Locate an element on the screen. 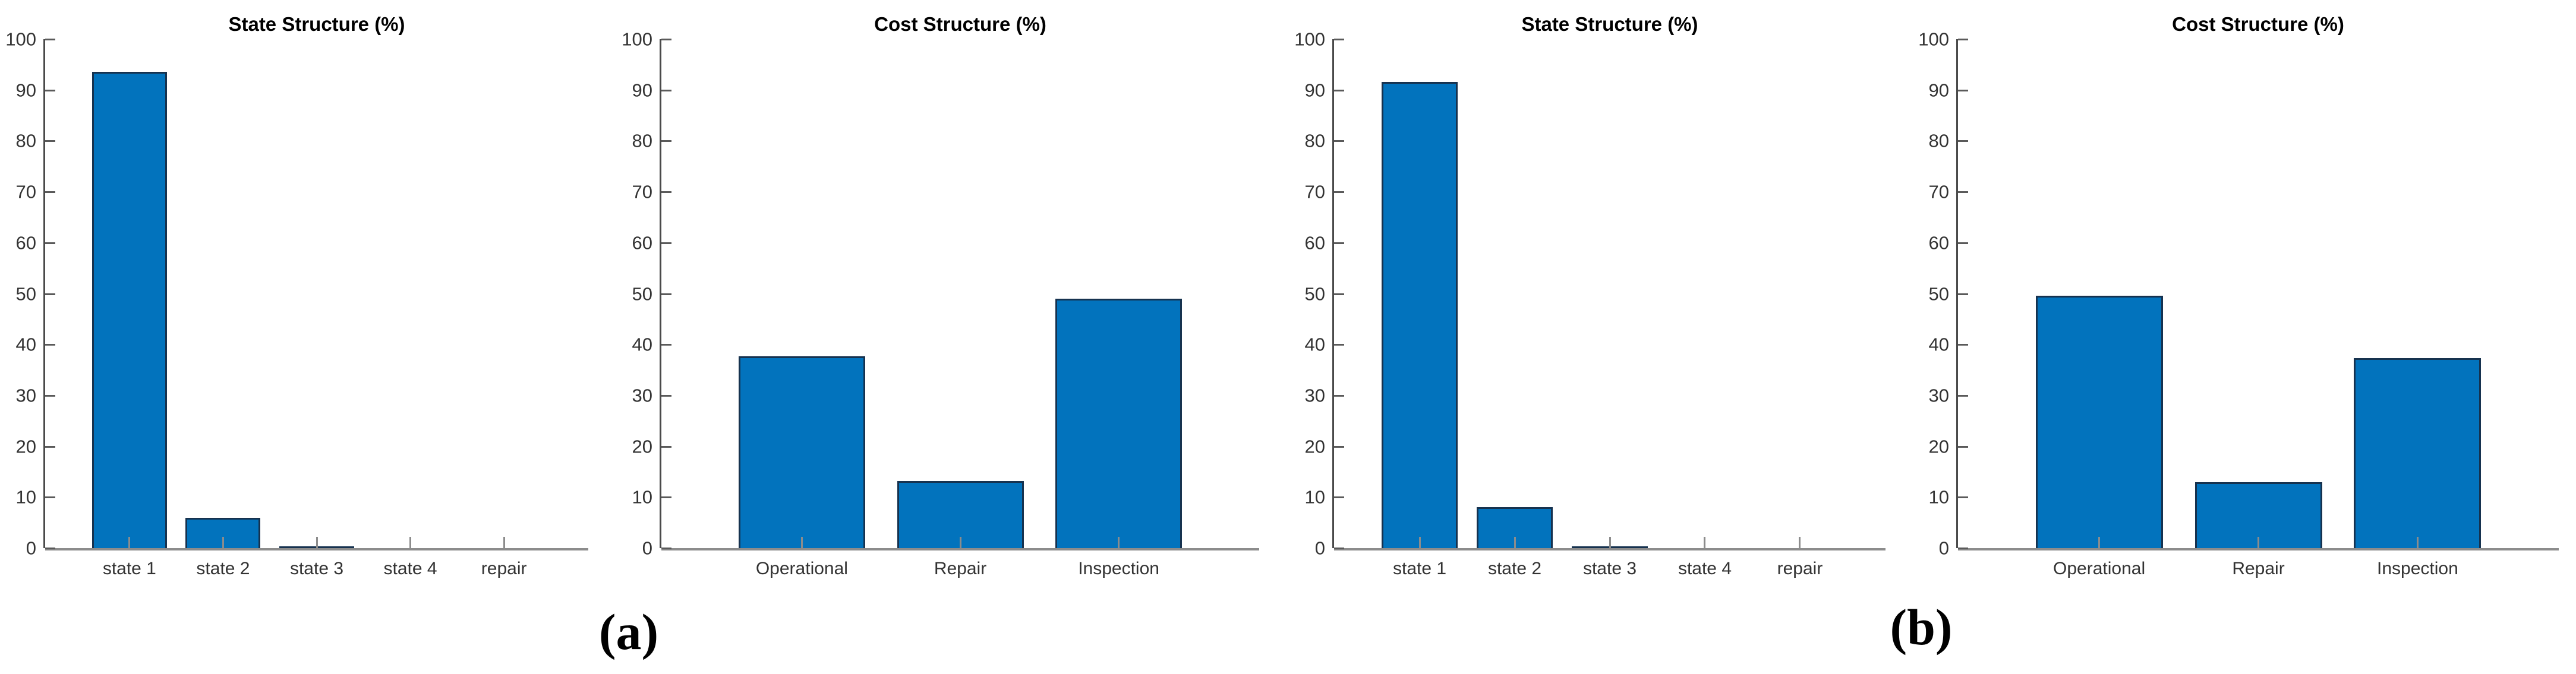  bar-operational is located at coordinates (802, 452).